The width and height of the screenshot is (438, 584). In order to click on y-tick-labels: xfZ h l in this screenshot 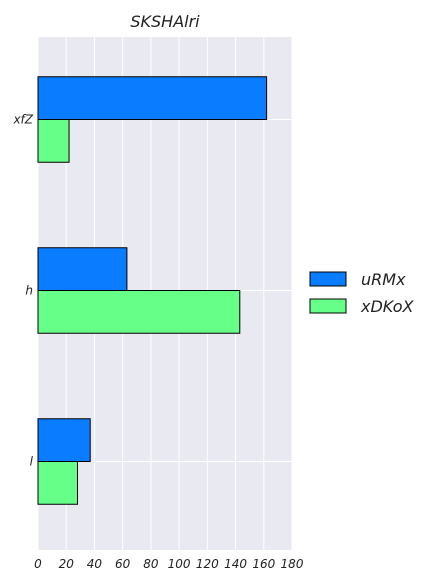, I will do `click(22, 291)`.